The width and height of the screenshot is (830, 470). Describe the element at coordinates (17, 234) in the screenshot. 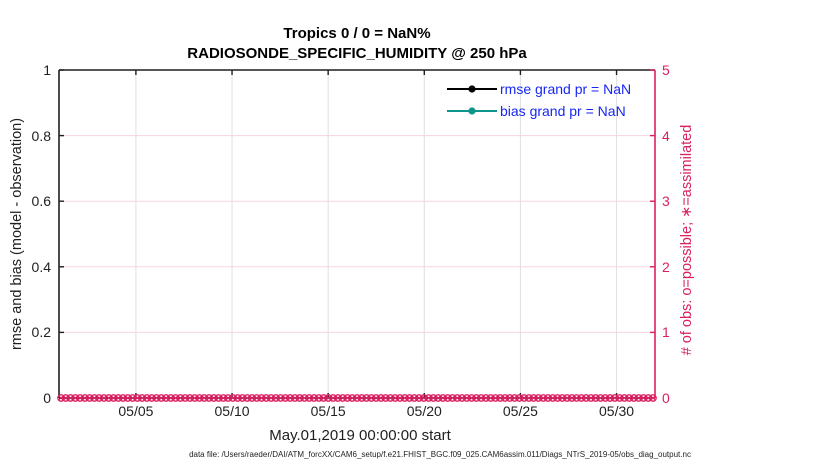

I see `y-axis-label-left: rmse and bias (model - observation)` at that location.